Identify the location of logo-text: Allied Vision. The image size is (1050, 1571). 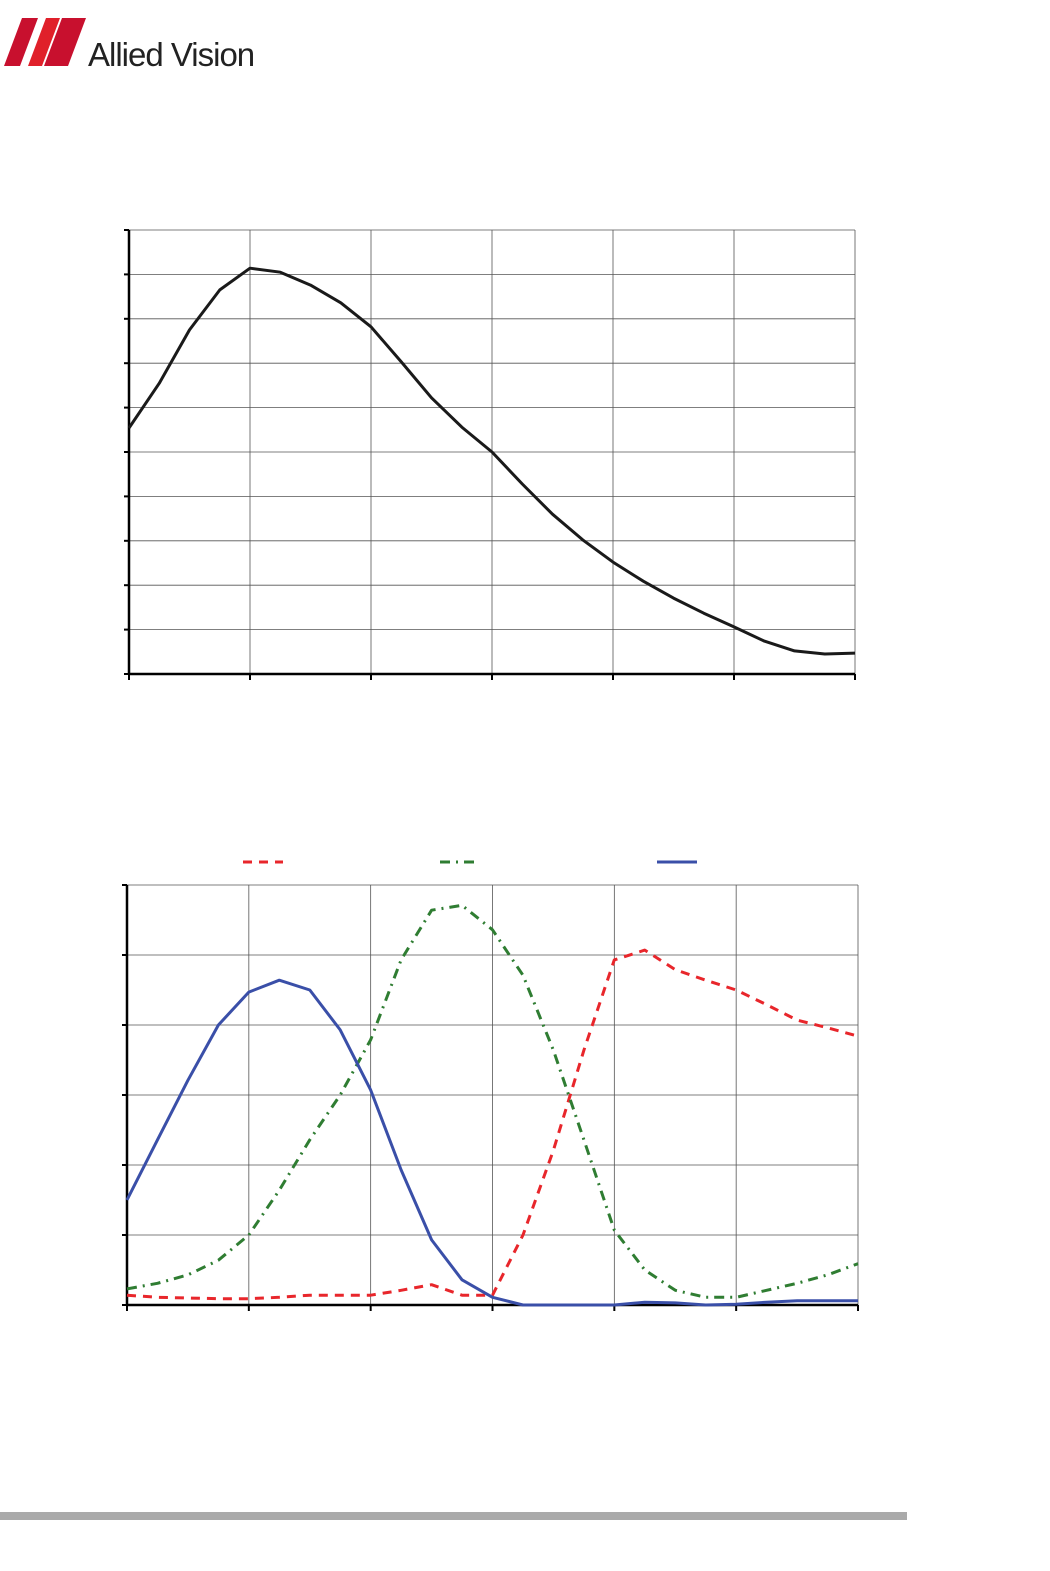
(171, 54).